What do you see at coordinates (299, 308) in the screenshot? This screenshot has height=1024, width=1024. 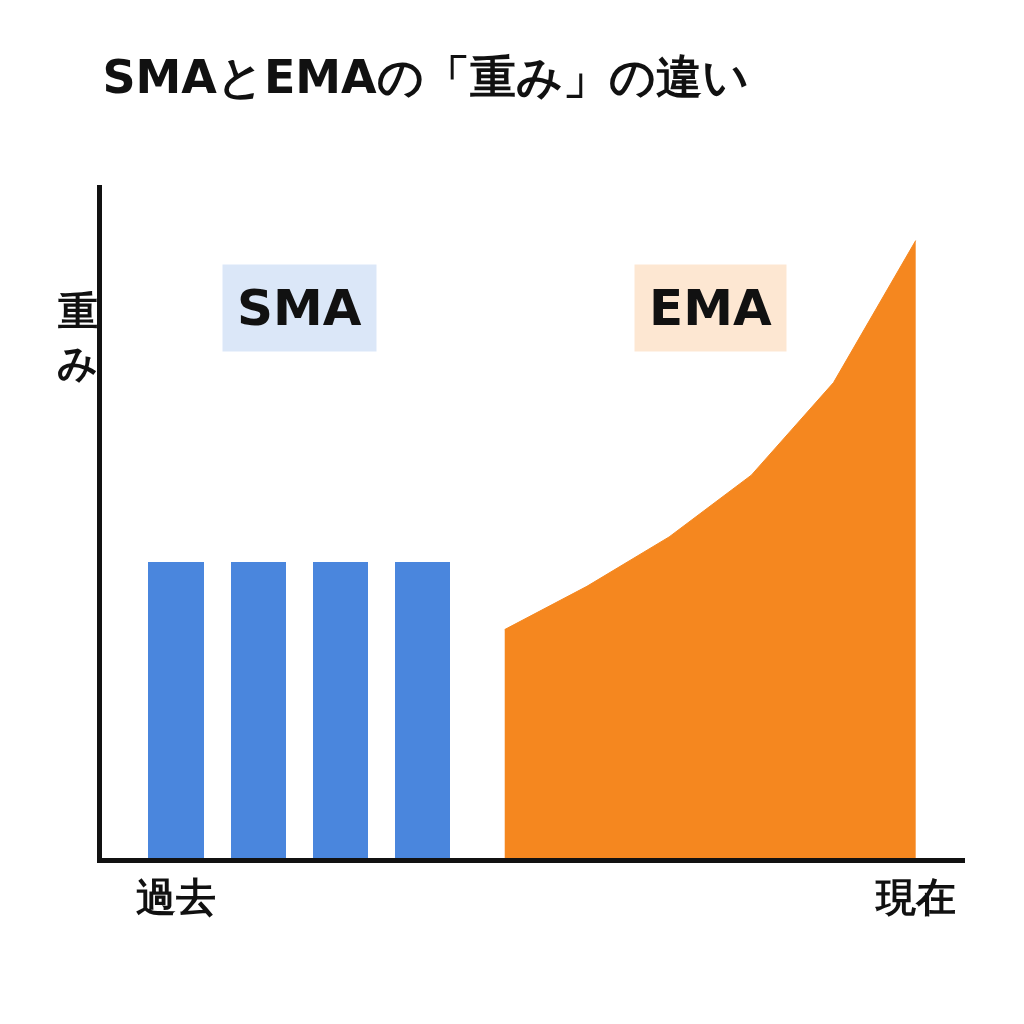 I see `text: SMA` at bounding box center [299, 308].